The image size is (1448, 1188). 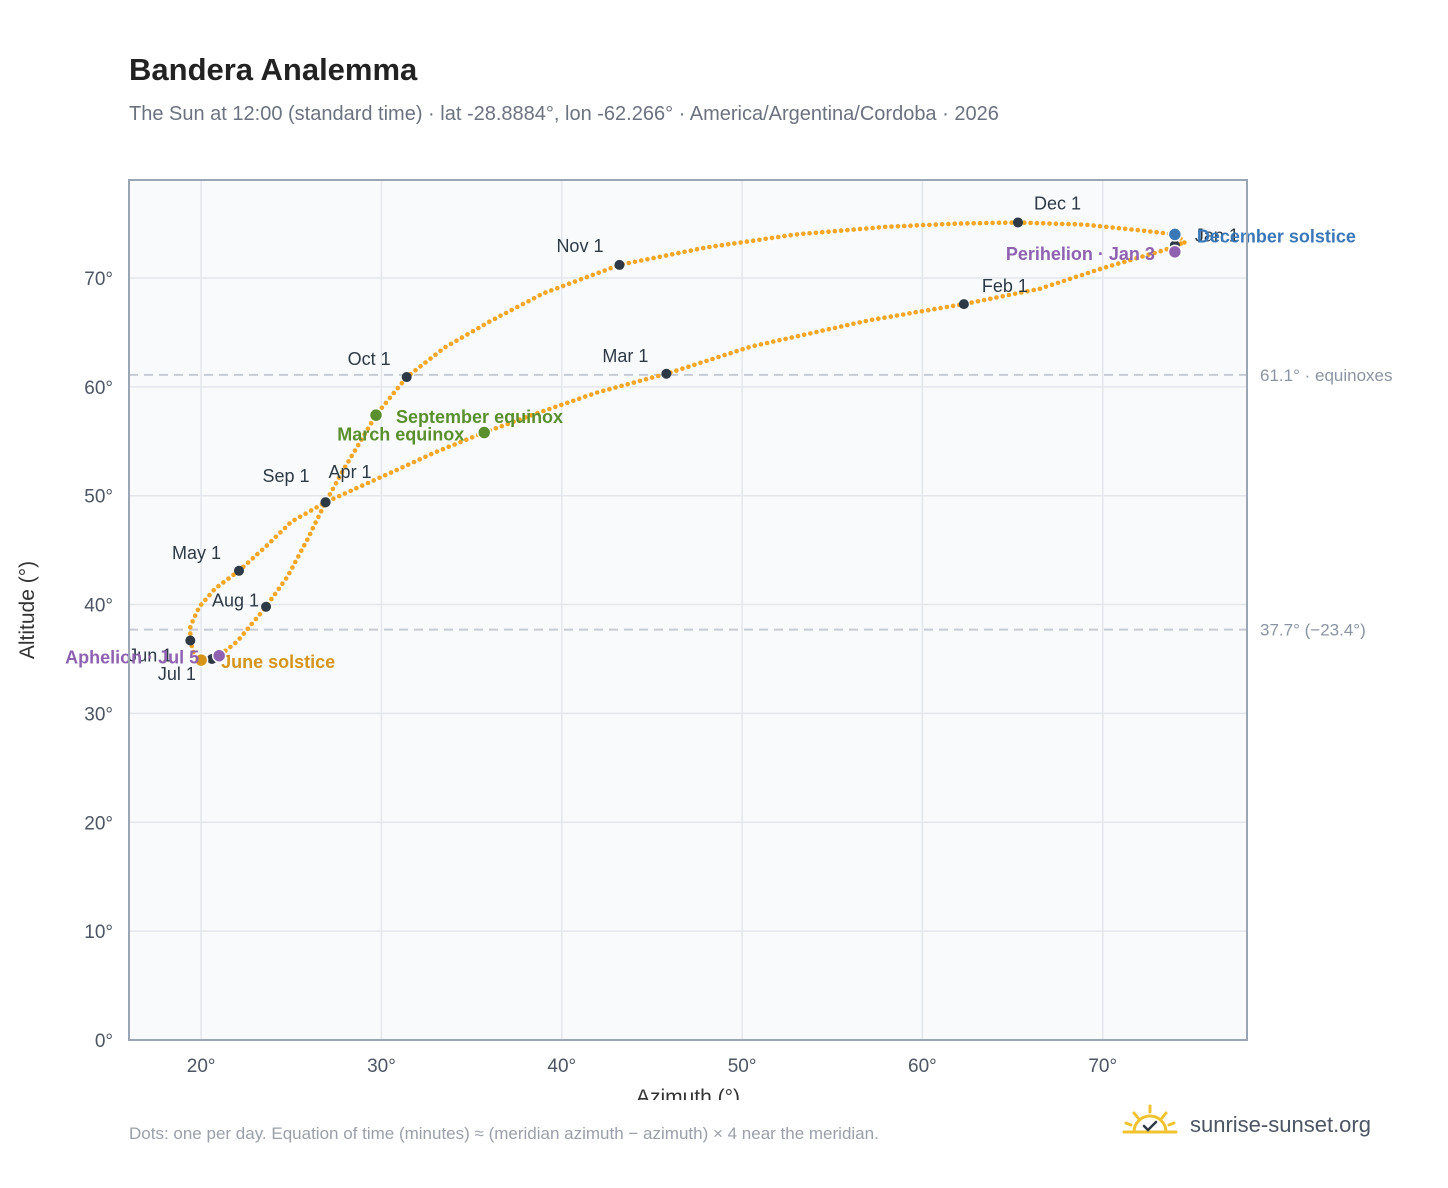 I want to click on event-label: Perihelion · Jan 3, so click(x=1080, y=254).